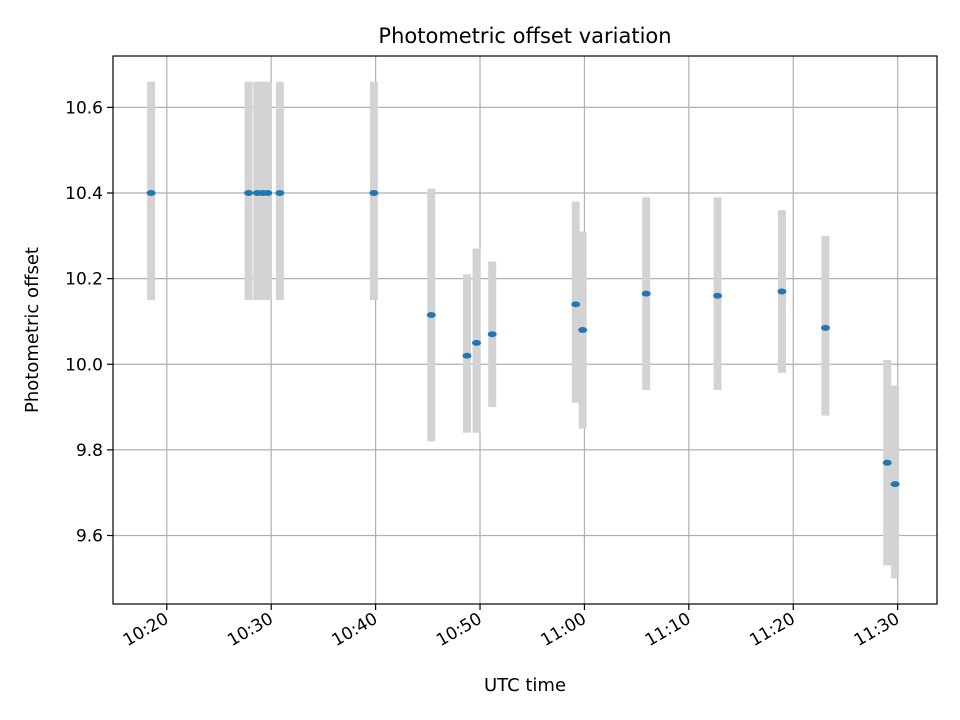  I want to click on y-tick-label: 10.0, so click(84, 365).